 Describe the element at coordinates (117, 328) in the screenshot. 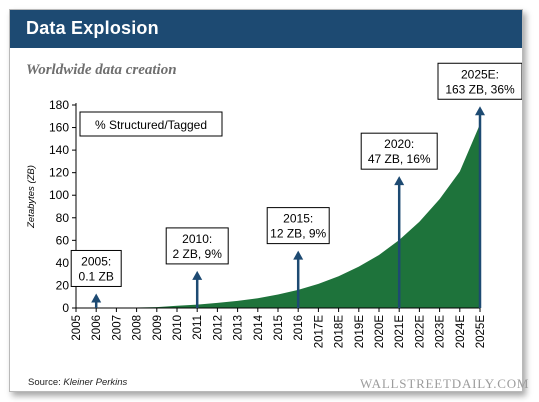

I see `x-tick-label: 2007` at that location.